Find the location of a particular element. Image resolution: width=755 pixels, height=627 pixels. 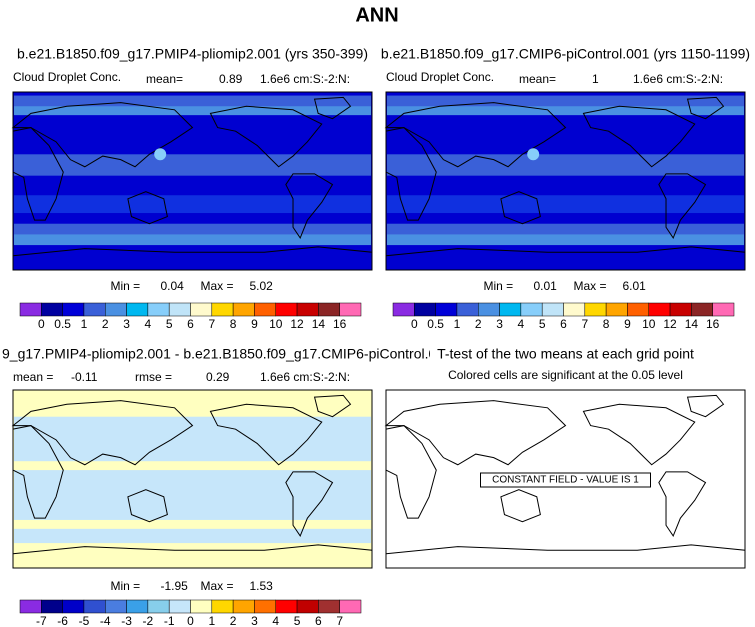

colorbar-label: -5 is located at coordinates (84, 620).